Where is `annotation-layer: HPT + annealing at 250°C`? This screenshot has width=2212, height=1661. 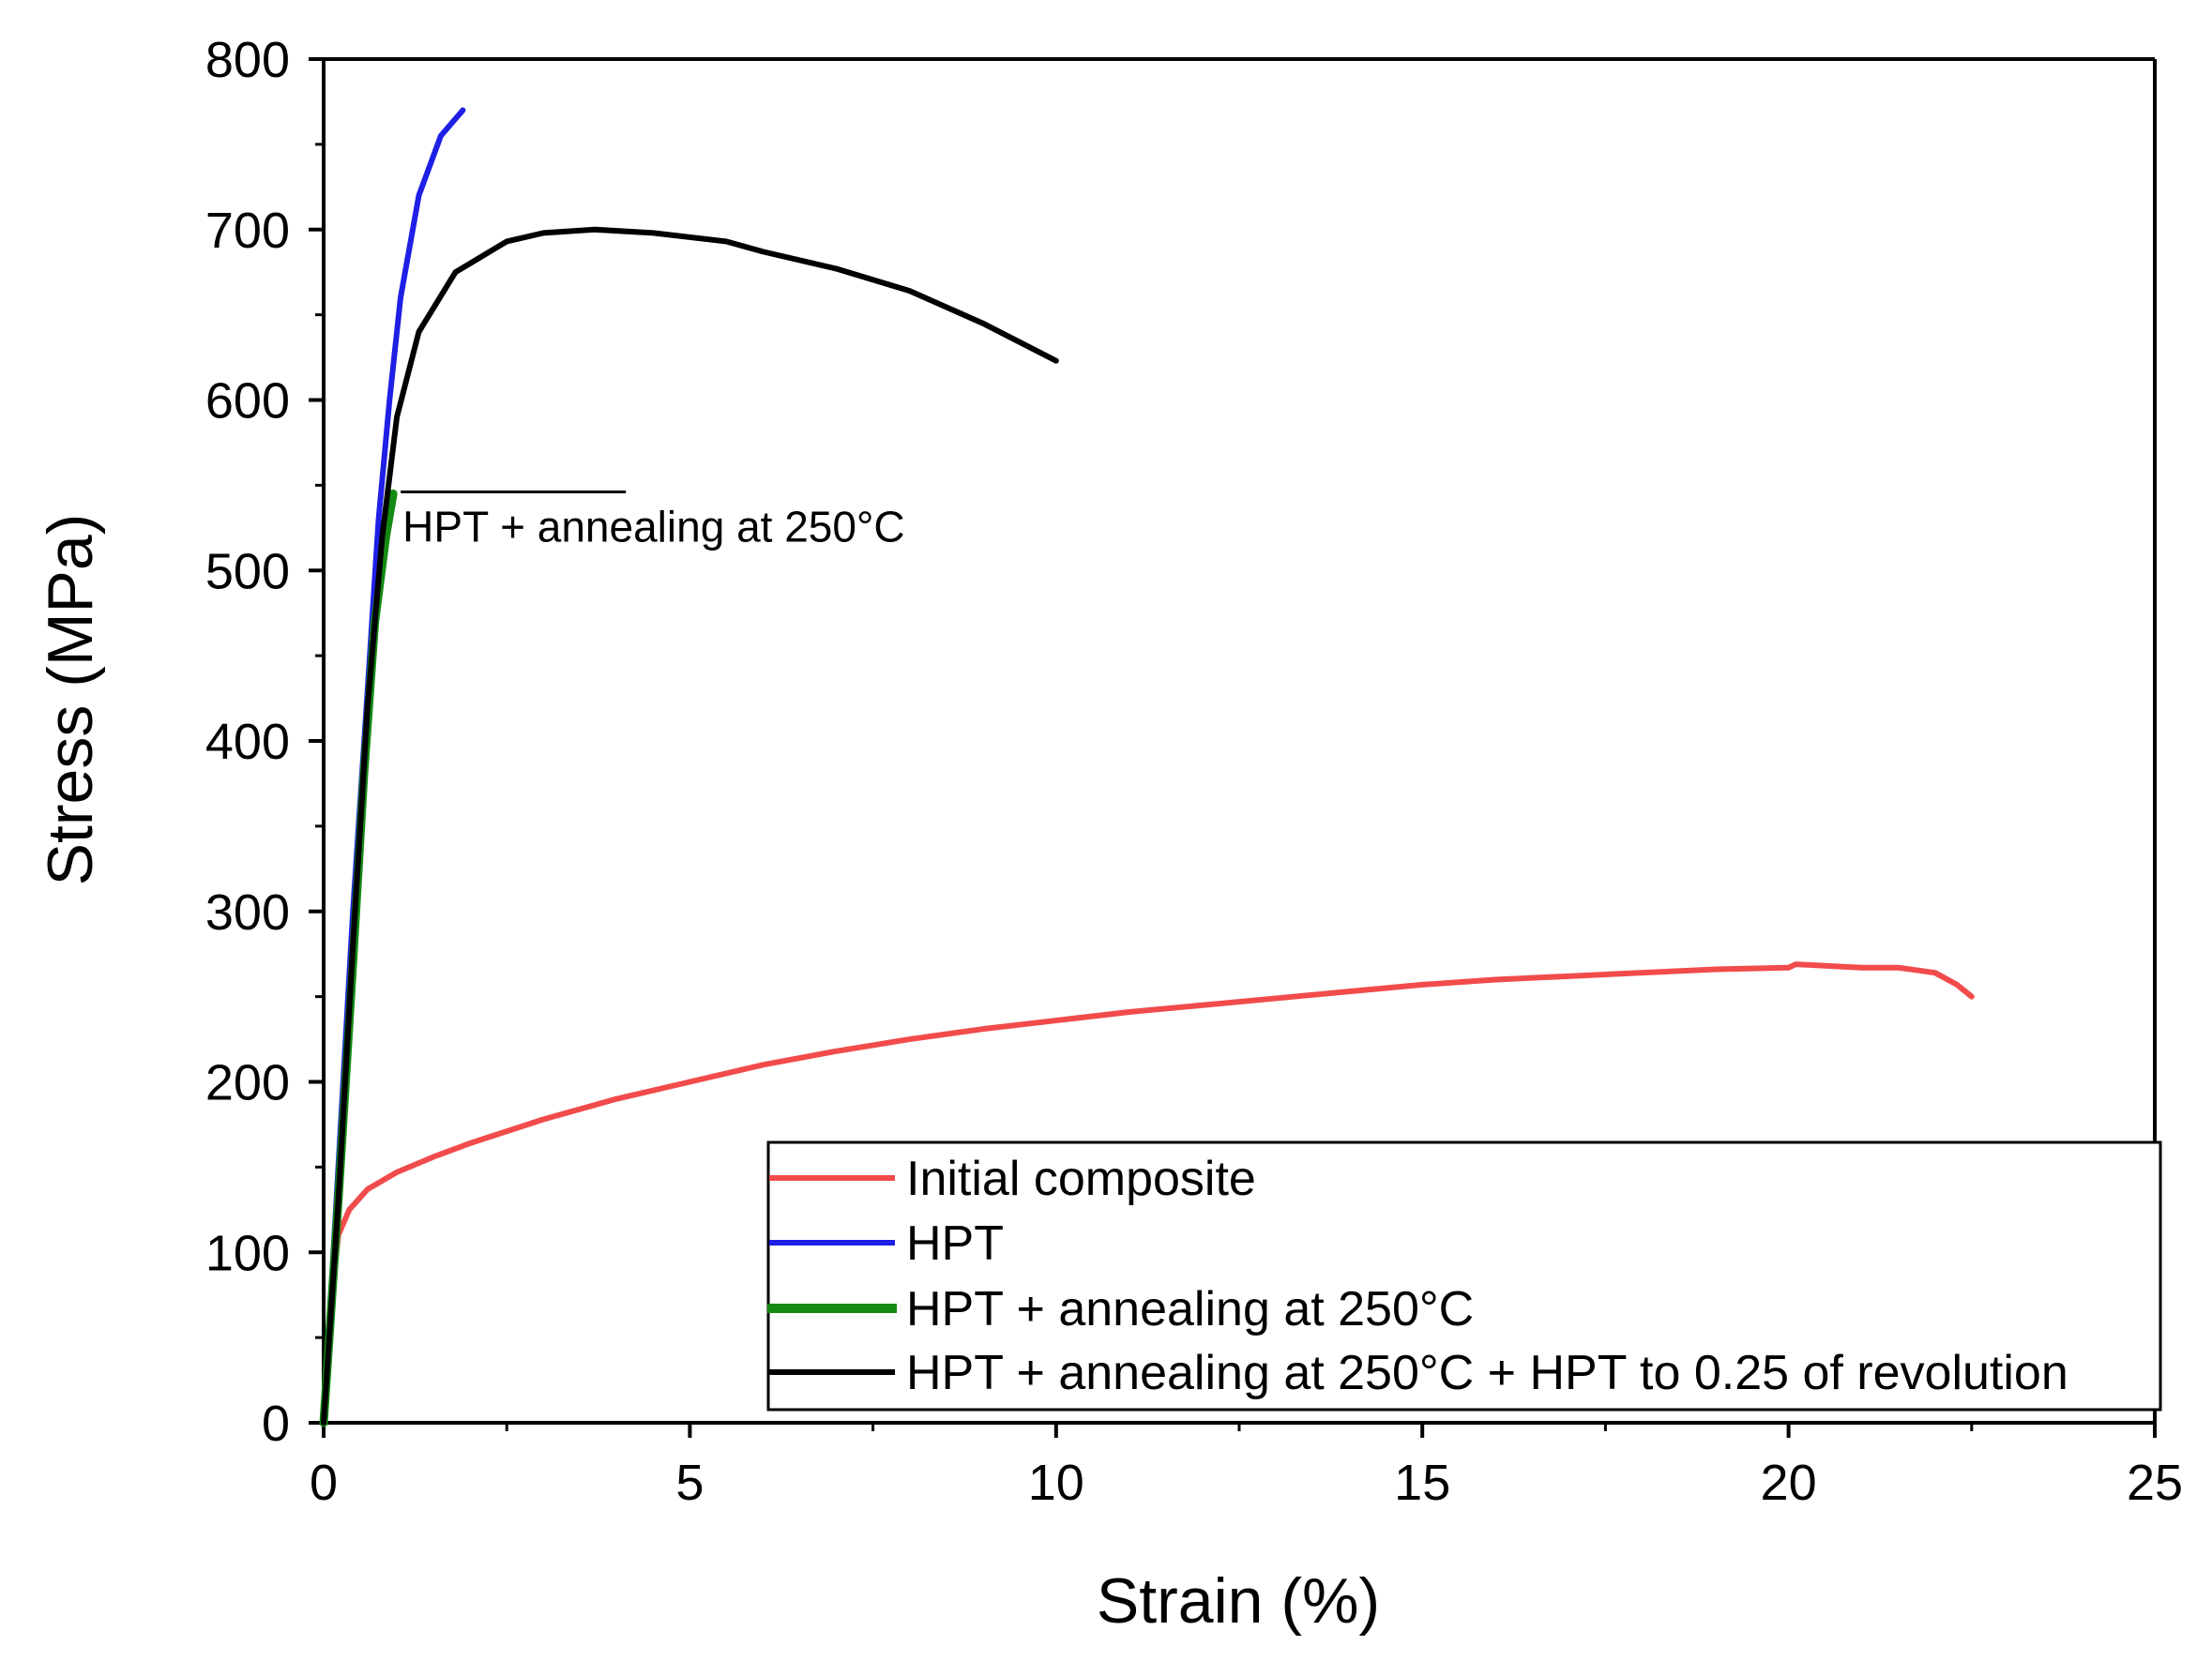
annotation-layer: HPT + annealing at 250°C is located at coordinates (653, 520).